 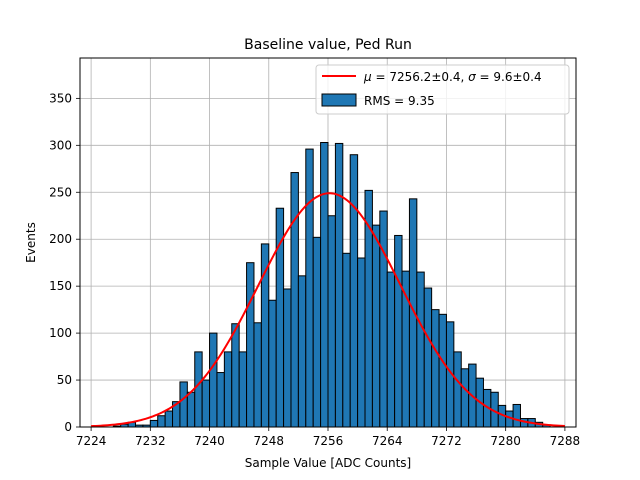 What do you see at coordinates (60, 192) in the screenshot?
I see `y-tick-label: 250` at bounding box center [60, 192].